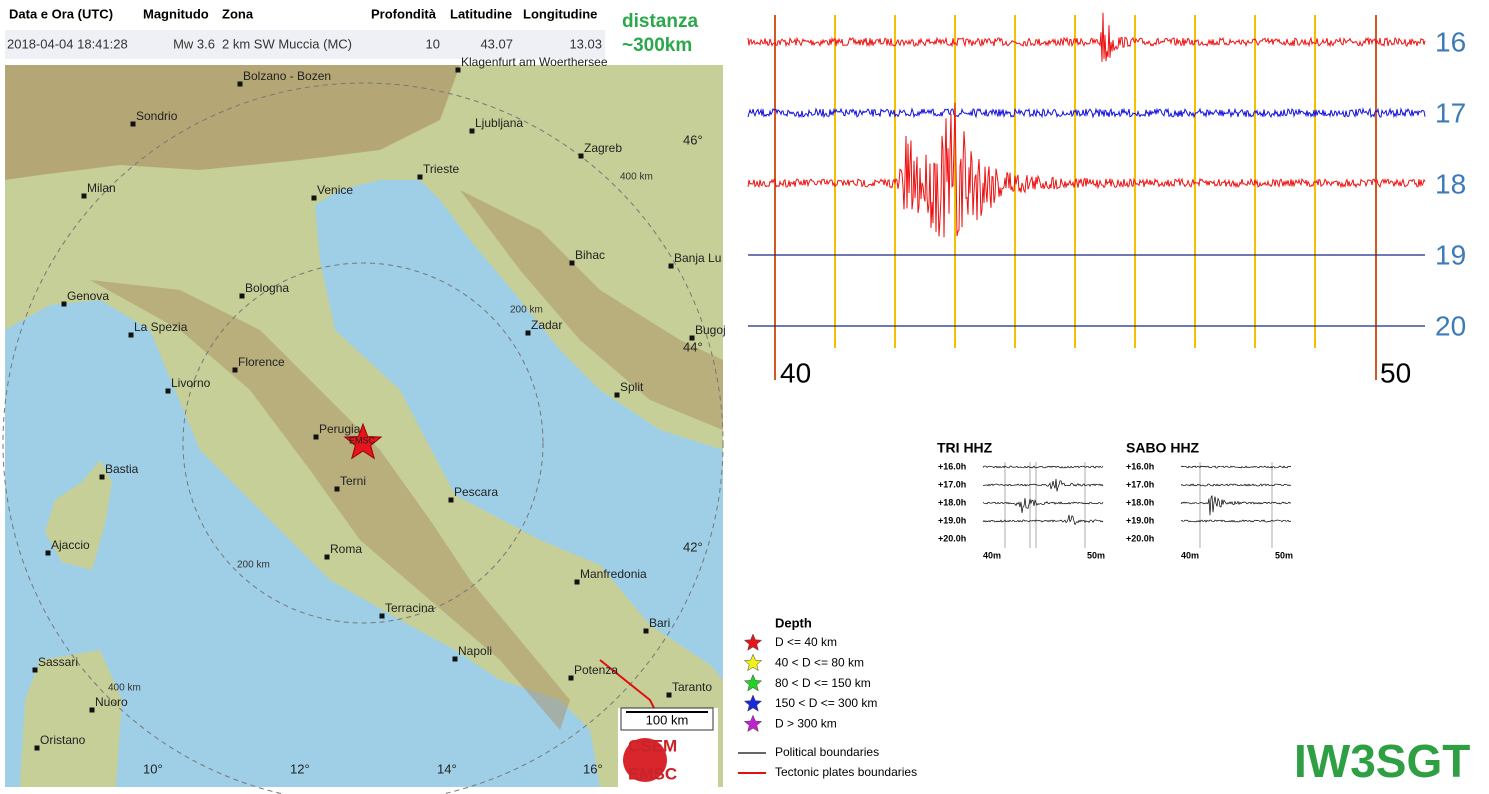 The image size is (1489, 794). I want to click on minute-label: 50, so click(1395, 372).